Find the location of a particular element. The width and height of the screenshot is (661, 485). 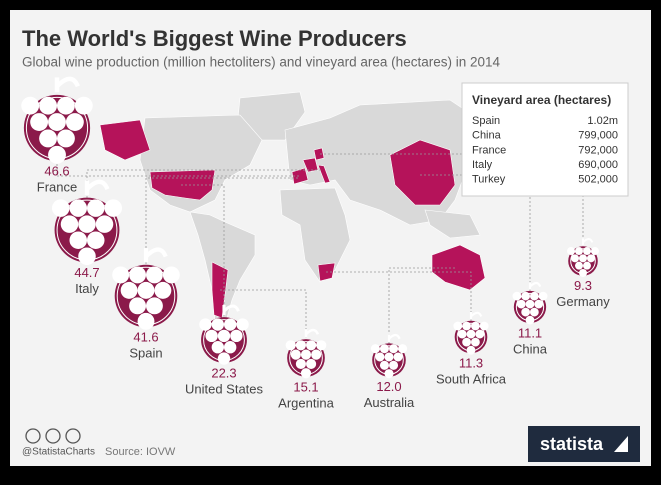

value-label: 46.6 is located at coordinates (56, 171).